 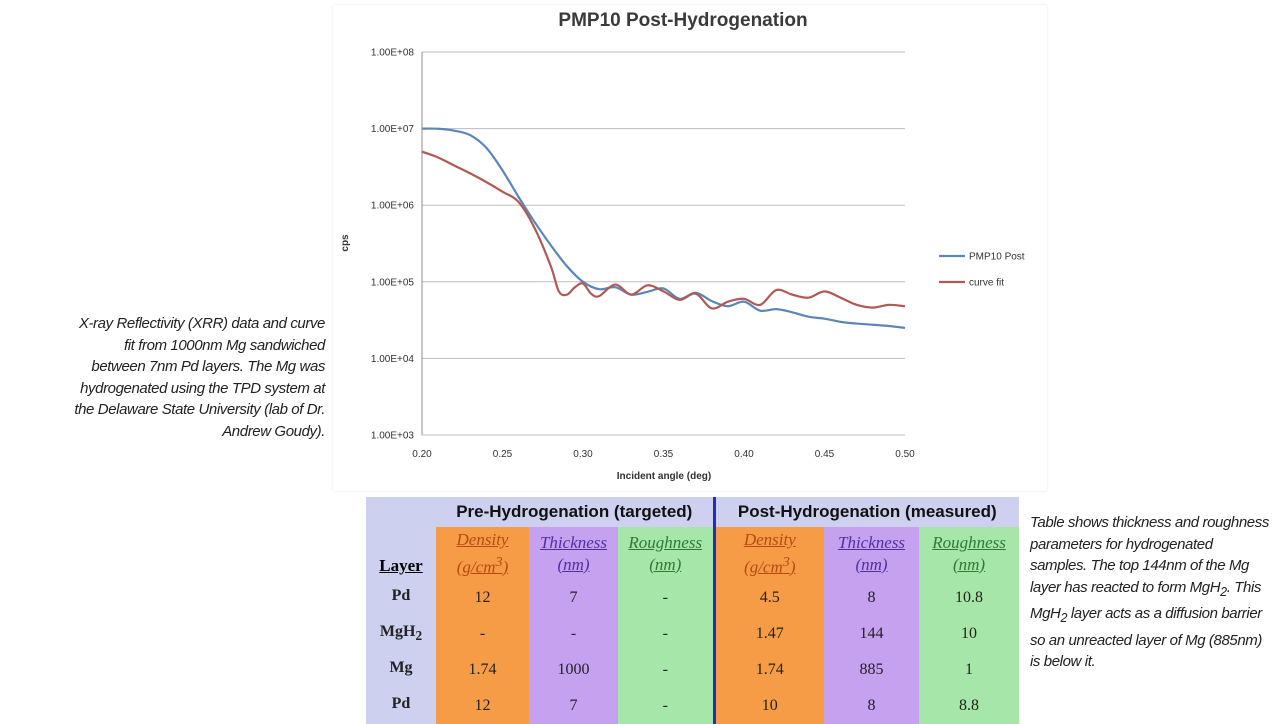 I want to click on post-thickness-cell: 885, so click(x=872, y=670).